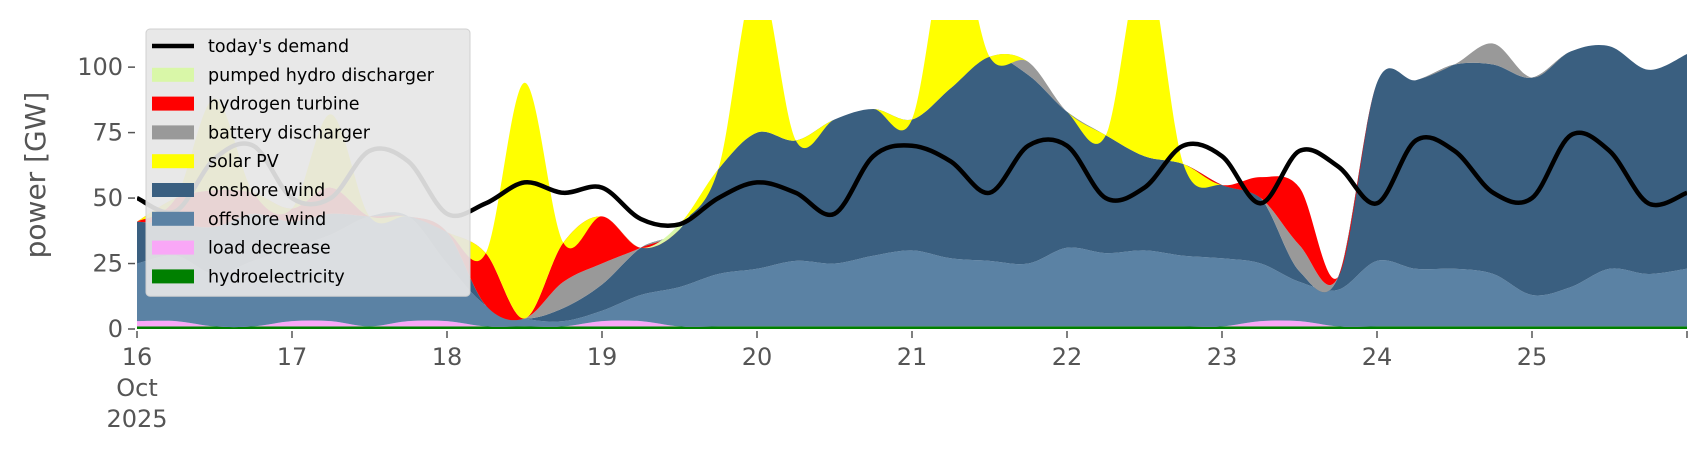  Describe the element at coordinates (1222, 357) in the screenshot. I see `x-tick-label: 23` at that location.